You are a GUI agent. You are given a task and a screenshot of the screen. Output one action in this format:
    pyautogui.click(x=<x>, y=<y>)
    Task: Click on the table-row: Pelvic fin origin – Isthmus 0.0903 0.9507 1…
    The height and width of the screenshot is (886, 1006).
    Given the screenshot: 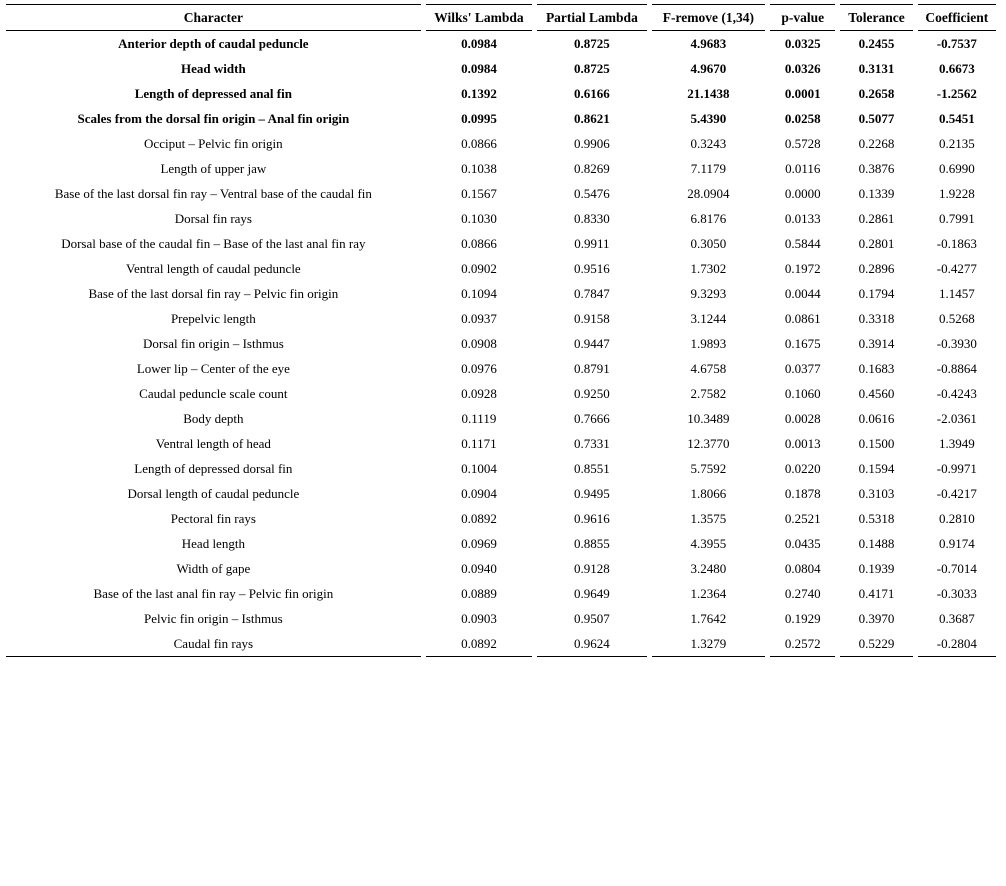 What is the action you would take?
    pyautogui.click(x=501, y=618)
    